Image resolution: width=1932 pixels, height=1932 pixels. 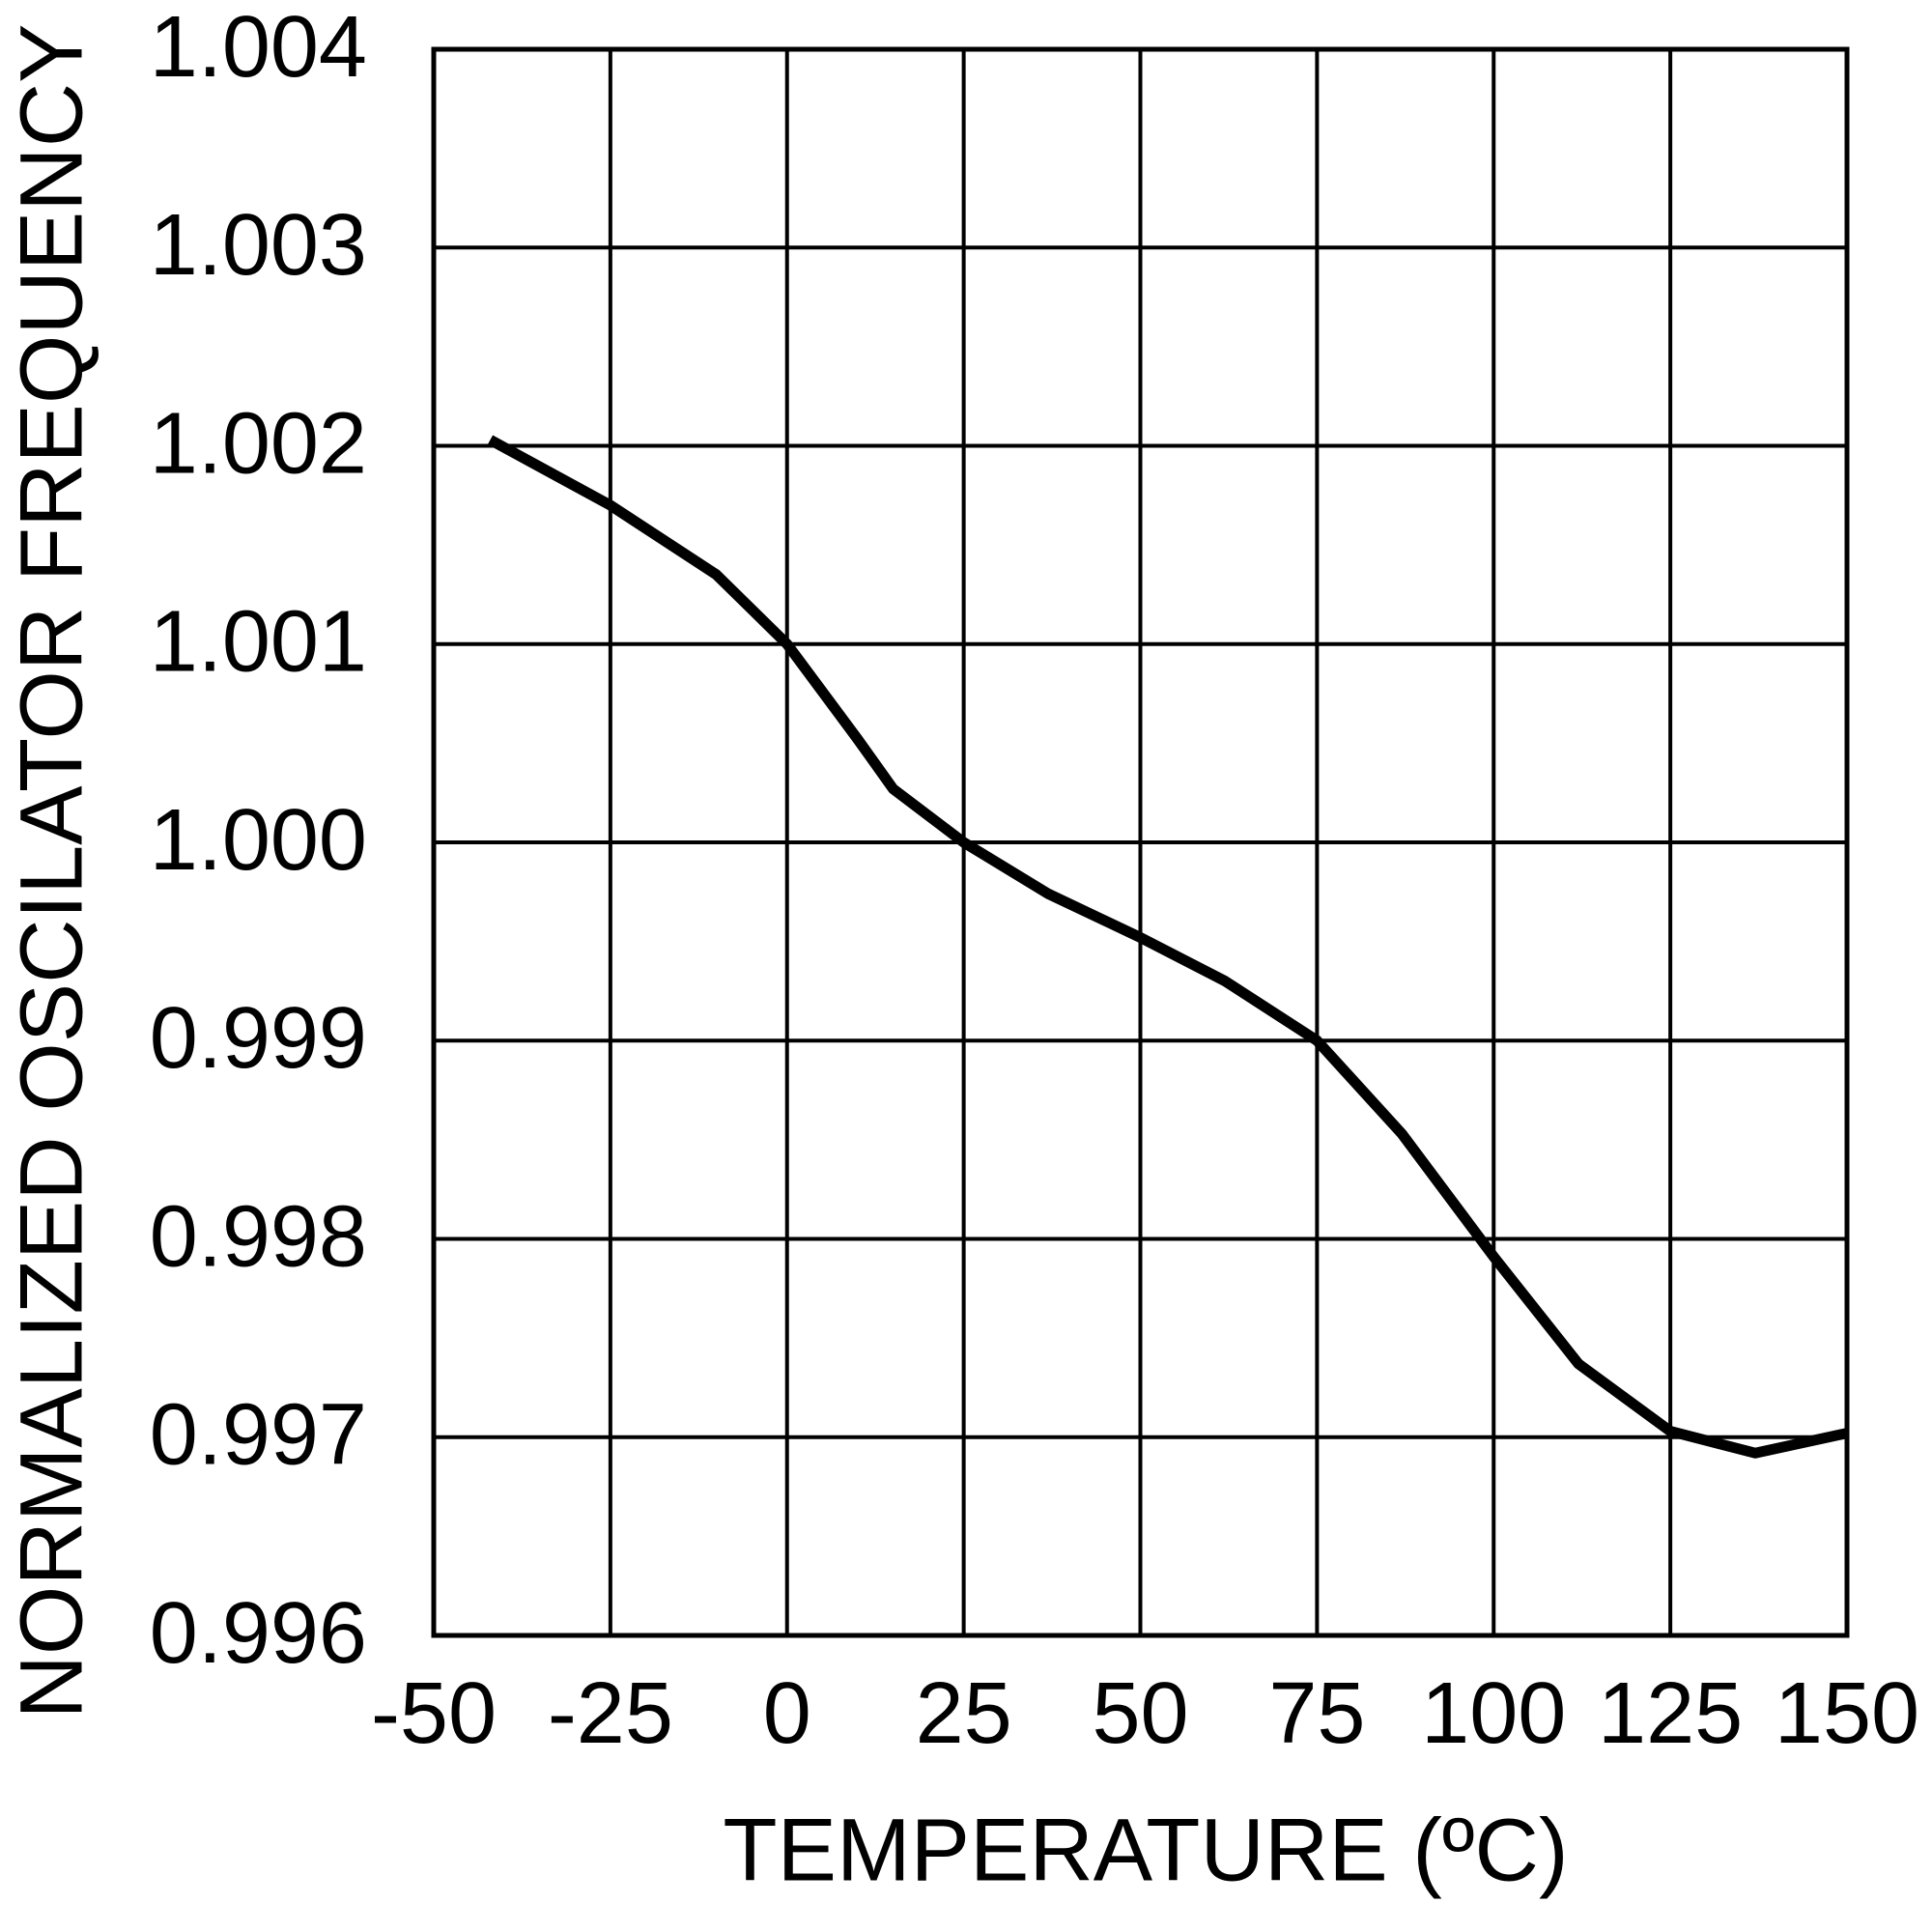 I want to click on y-tick-label: 1.001, so click(x=258, y=642).